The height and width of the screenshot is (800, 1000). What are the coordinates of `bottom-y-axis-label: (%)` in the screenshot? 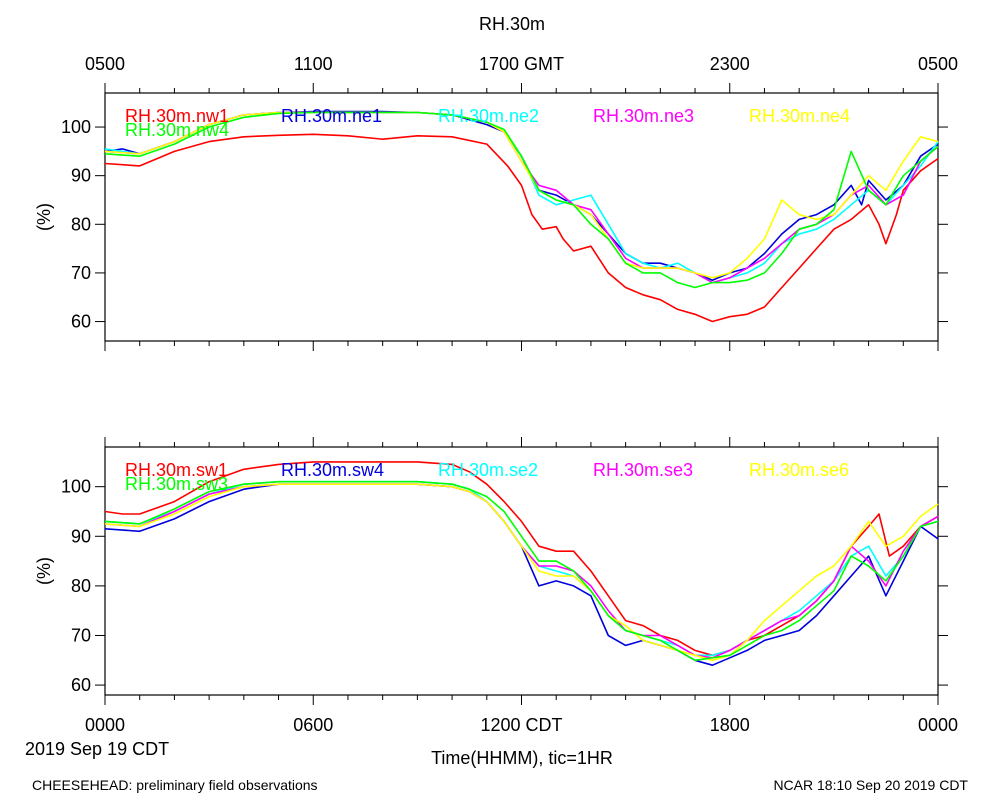 It's located at (44, 571).